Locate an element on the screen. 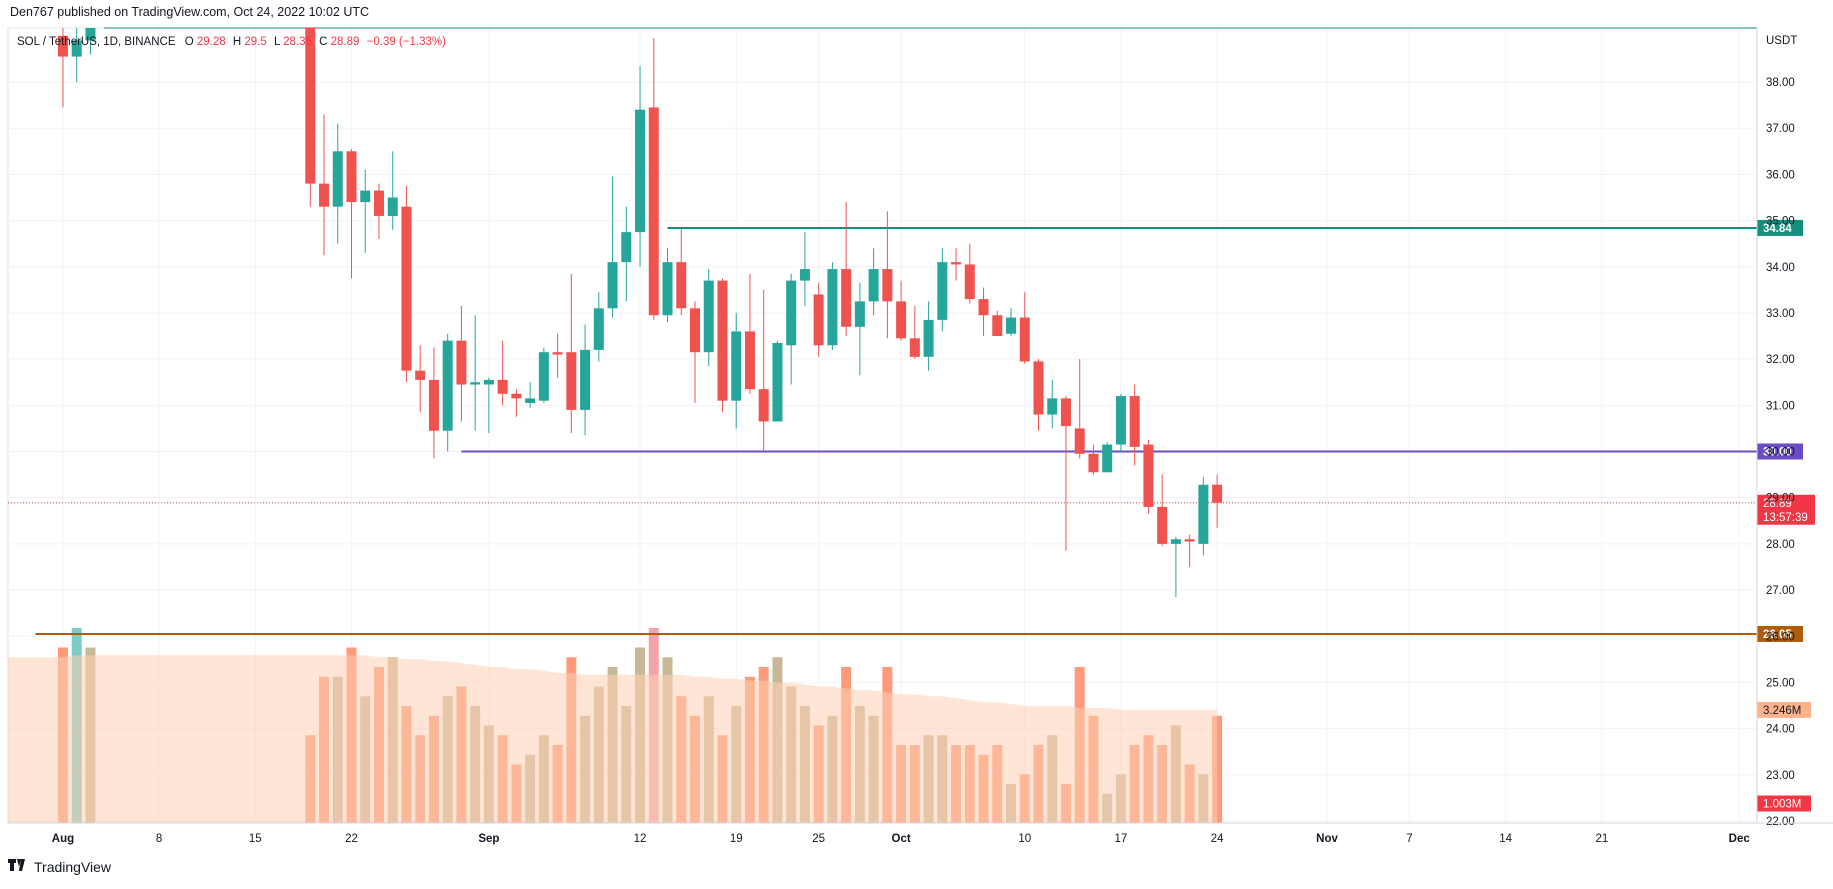  y-tick-label: 22.00 is located at coordinates (1780, 822).